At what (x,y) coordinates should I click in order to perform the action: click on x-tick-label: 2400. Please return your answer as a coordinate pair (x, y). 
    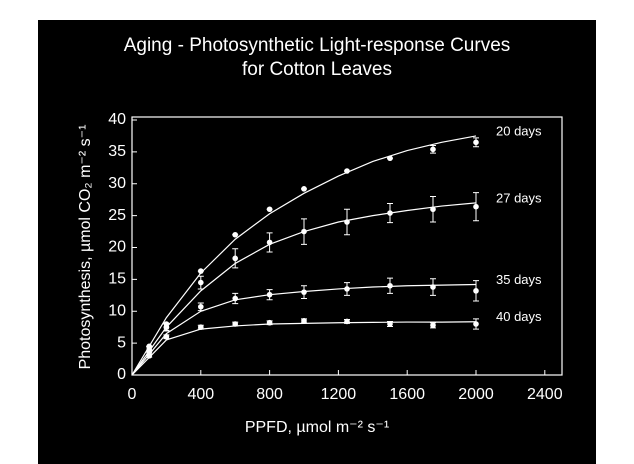
    Looking at the image, I should click on (545, 394).